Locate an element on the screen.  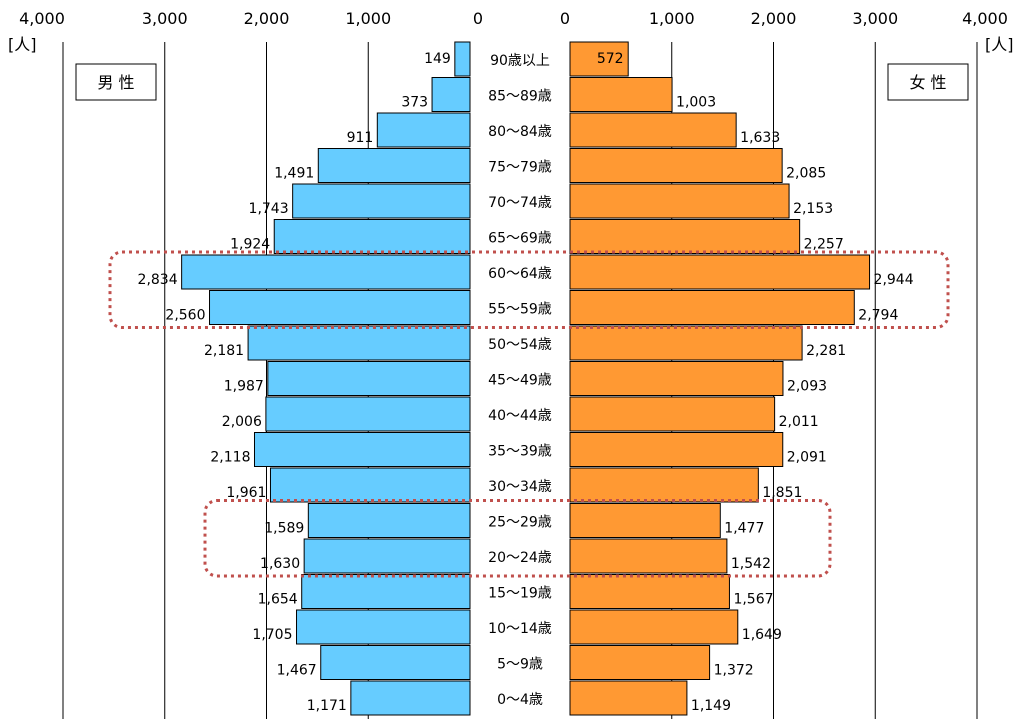
age-group-label: 45～49歳 is located at coordinates (520, 381).